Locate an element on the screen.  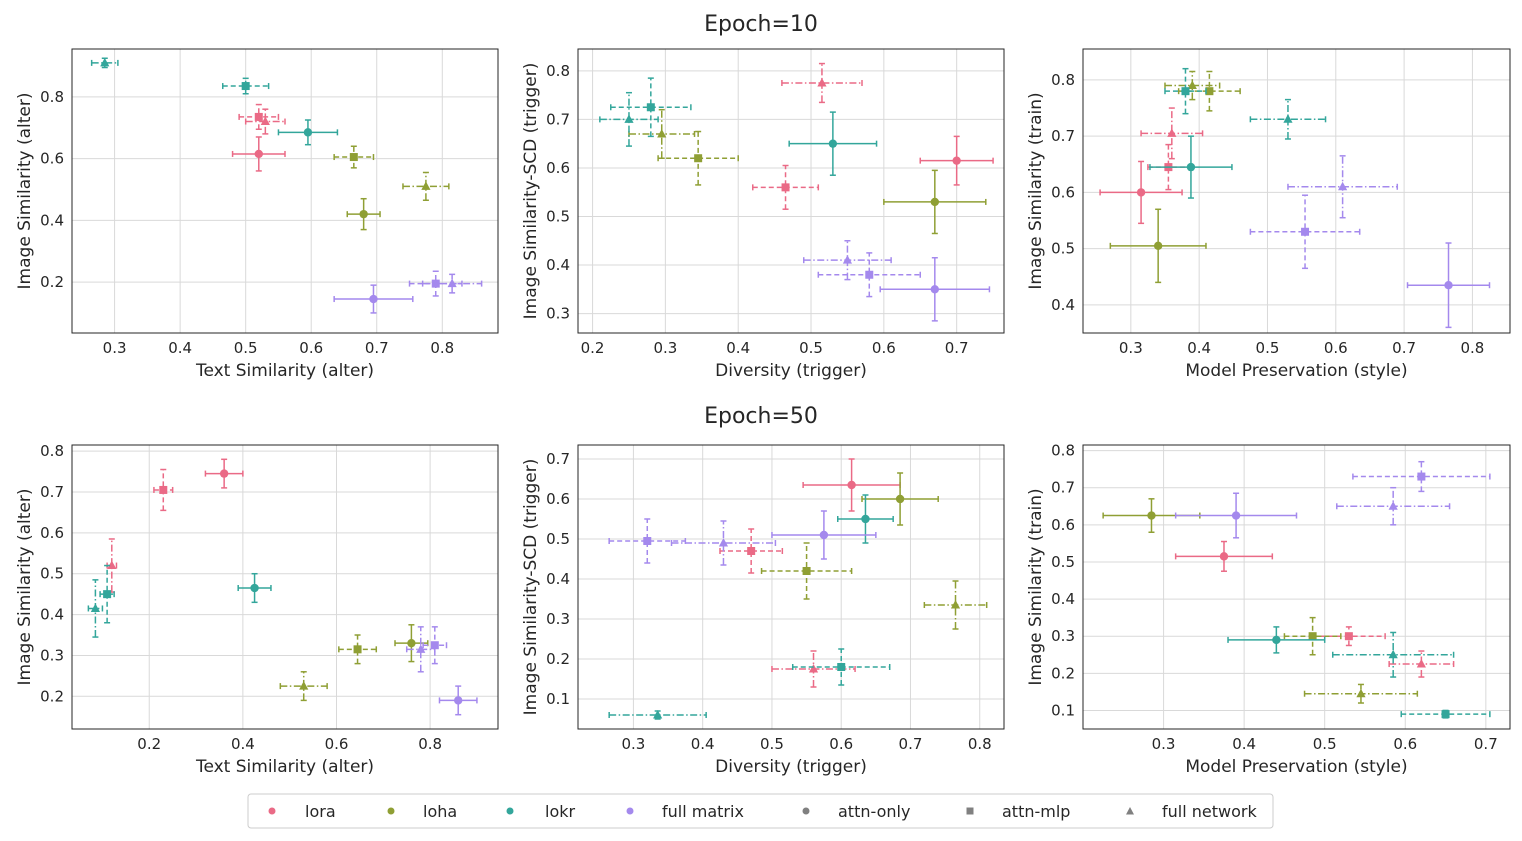
legend-marker-attn-mlp is located at coordinates (970, 811).